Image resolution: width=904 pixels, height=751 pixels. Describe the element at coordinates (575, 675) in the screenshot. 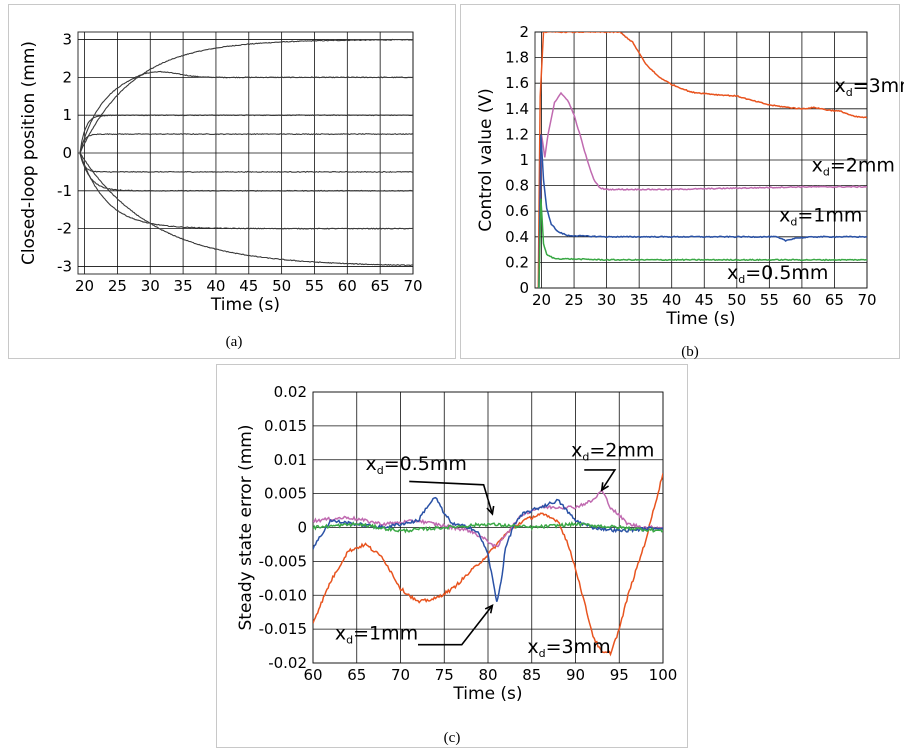

I see `x-tick-label: 90` at that location.